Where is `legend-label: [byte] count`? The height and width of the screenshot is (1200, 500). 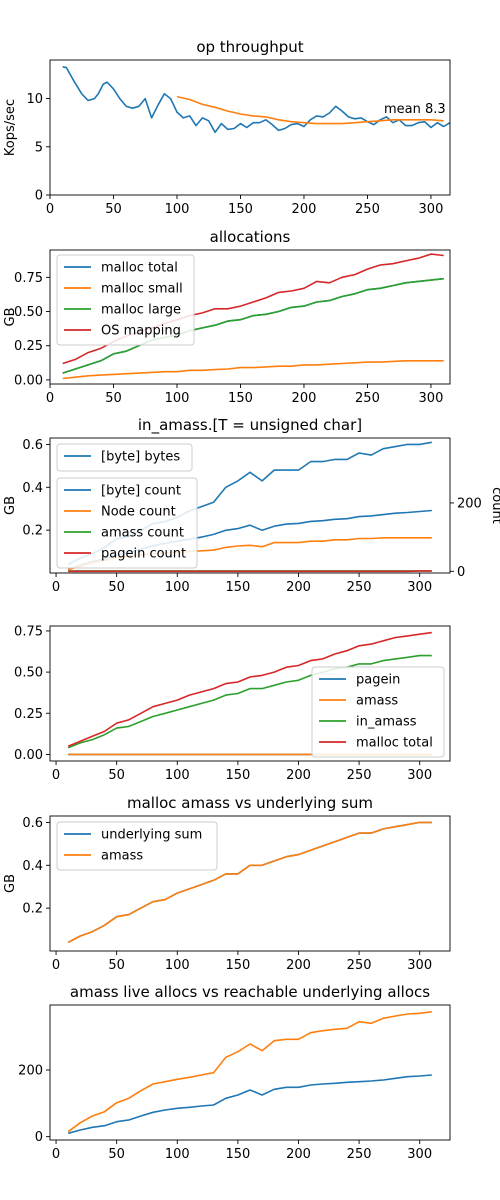
legend-label: [byte] count is located at coordinates (141, 491).